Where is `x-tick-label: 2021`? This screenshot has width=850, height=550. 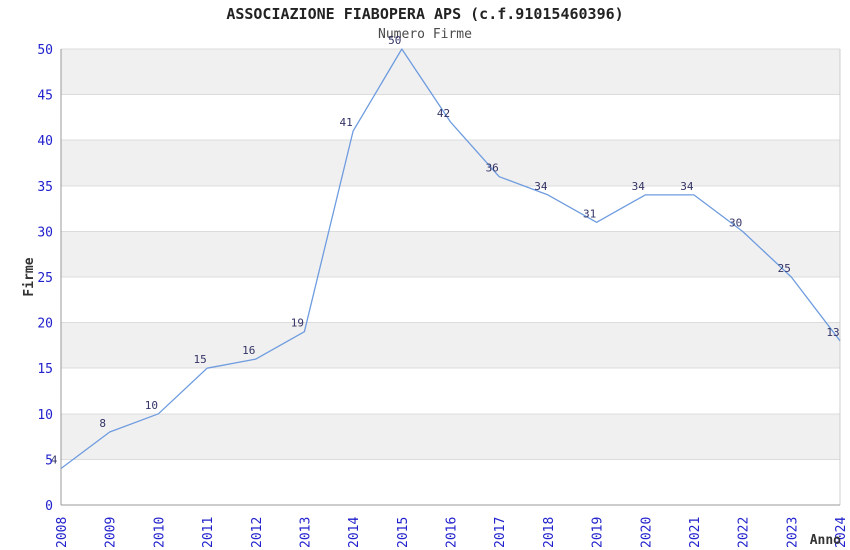 x-tick-label: 2021 is located at coordinates (695, 532).